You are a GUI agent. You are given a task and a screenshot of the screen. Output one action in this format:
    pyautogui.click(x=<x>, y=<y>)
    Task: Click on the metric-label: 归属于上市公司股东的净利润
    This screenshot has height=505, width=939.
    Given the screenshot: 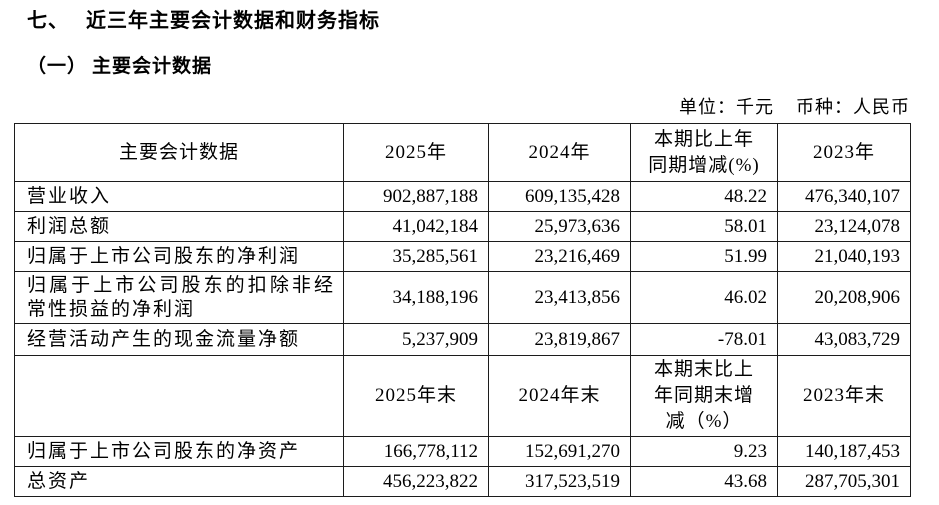 What is the action you would take?
    pyautogui.click(x=179, y=256)
    